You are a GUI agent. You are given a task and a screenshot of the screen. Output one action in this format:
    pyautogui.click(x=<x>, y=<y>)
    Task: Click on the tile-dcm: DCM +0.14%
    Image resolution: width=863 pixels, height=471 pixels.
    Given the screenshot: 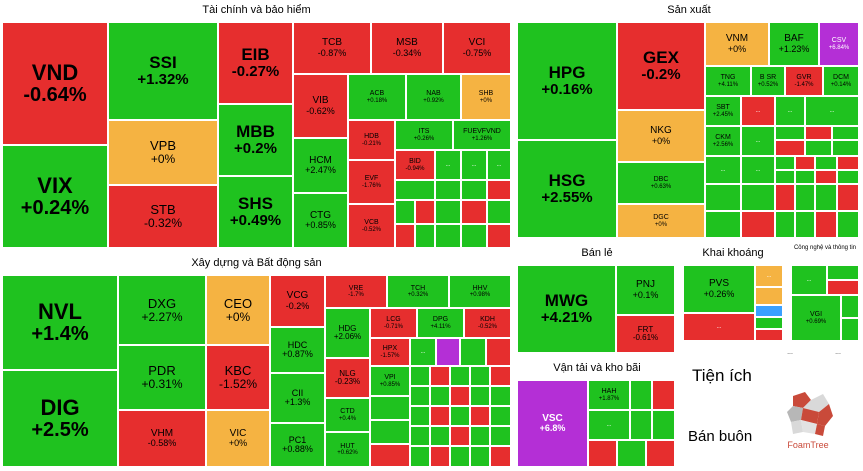 What is the action you would take?
    pyautogui.click(x=841, y=81)
    